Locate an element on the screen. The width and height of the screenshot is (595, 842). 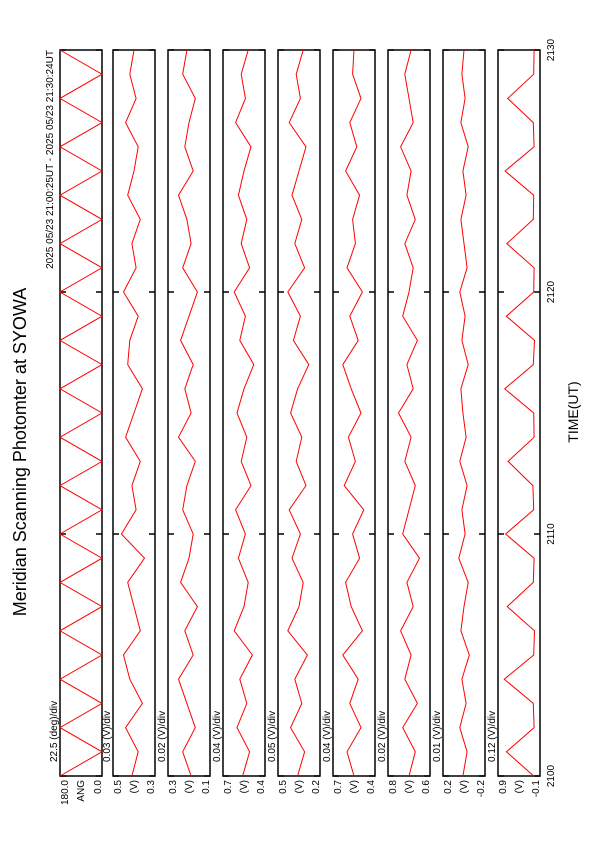
y-tick-label: 180.0 is located at coordinates (65, 792).